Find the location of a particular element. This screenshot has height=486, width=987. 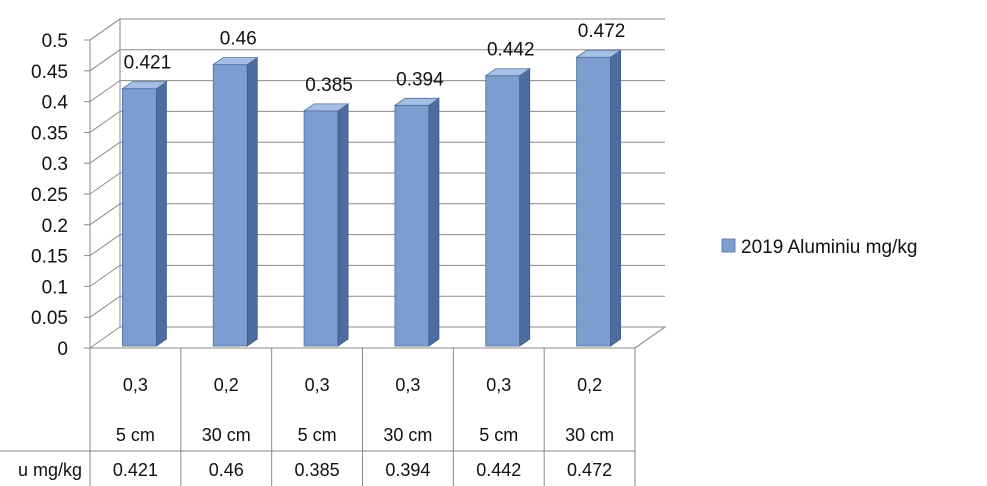

table-row-header: u mg/kg is located at coordinates (50, 470).